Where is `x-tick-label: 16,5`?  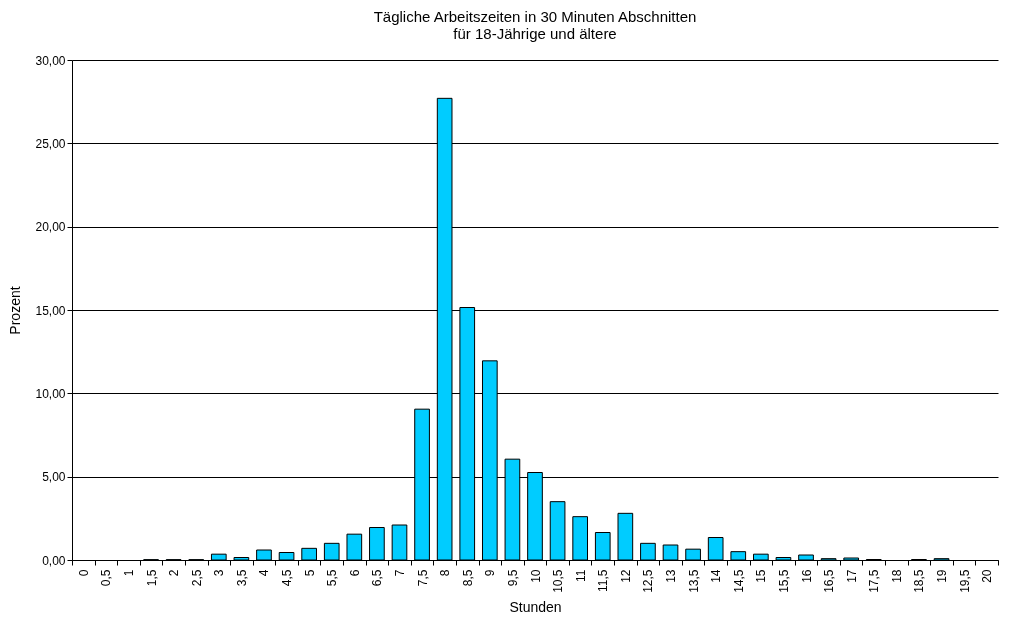 x-tick-label: 16,5 is located at coordinates (829, 581).